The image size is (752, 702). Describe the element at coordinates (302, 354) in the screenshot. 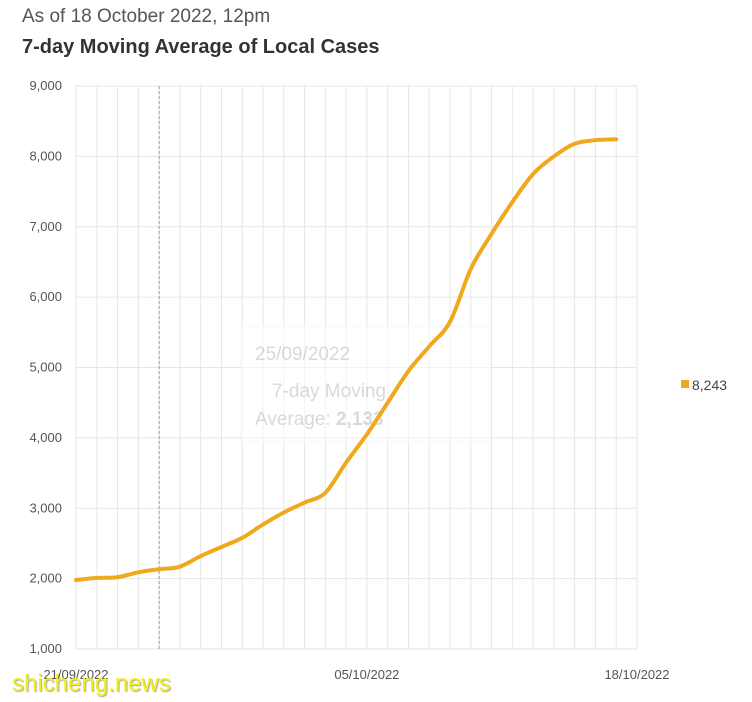

I see `tooltip-date: 25/09/2022` at that location.